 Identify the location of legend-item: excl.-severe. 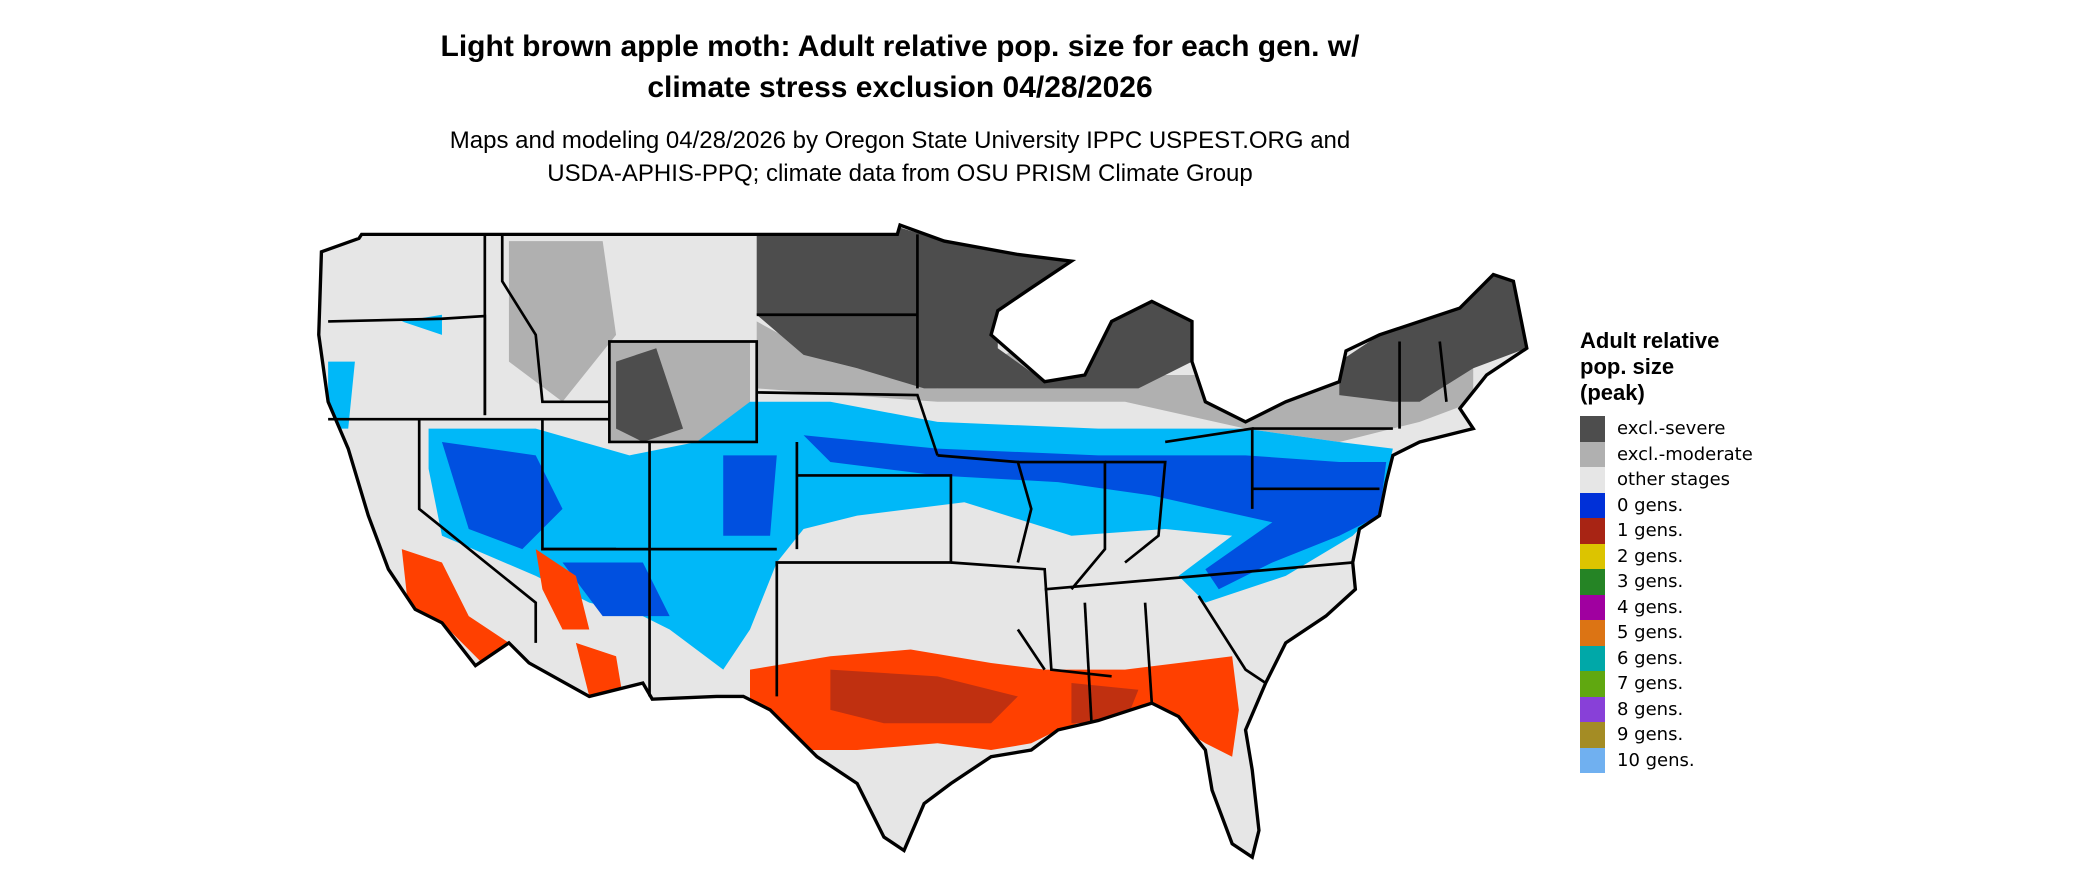
(1666, 429).